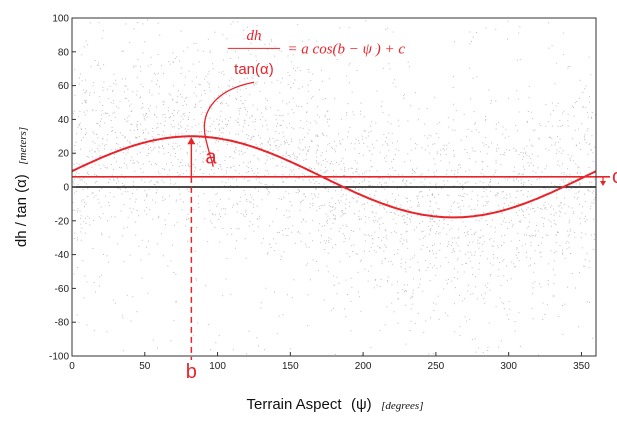 This screenshot has height=421, width=617. I want to click on x-tick-label: 200, so click(363, 366).